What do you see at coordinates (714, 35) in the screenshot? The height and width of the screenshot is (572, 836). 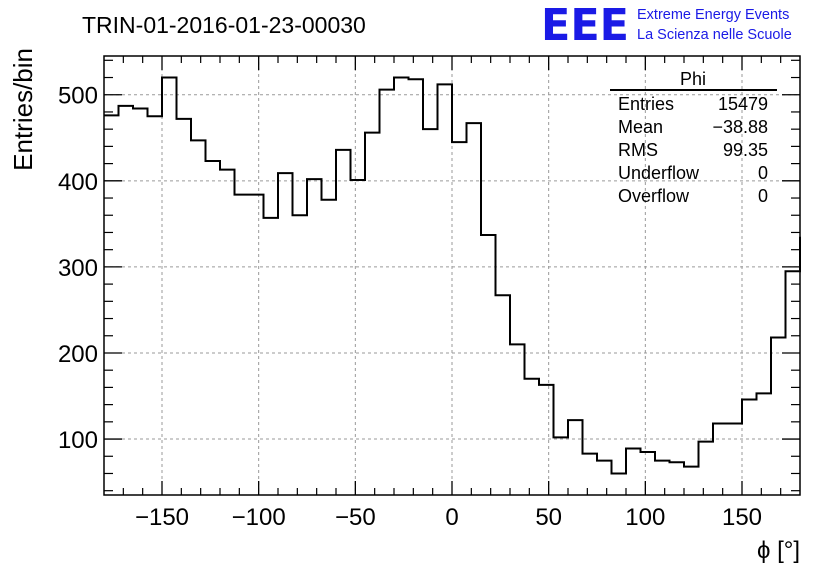 I see `logo-line-2: La Scienza nelle Scuole` at bounding box center [714, 35].